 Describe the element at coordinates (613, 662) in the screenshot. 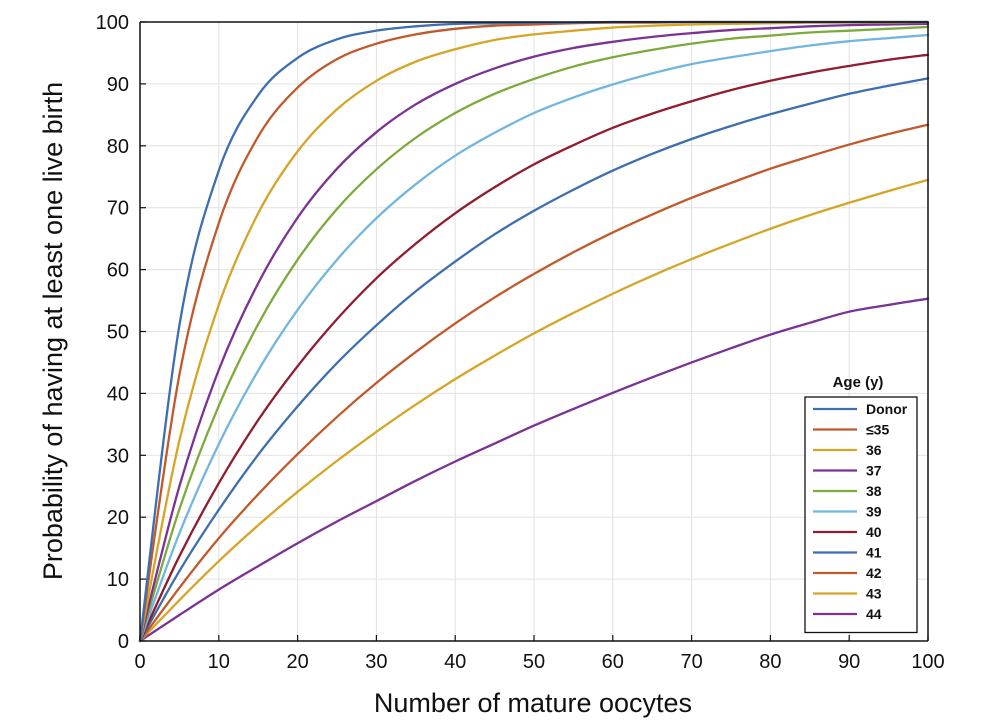

I see `x-tick-label: 60` at that location.